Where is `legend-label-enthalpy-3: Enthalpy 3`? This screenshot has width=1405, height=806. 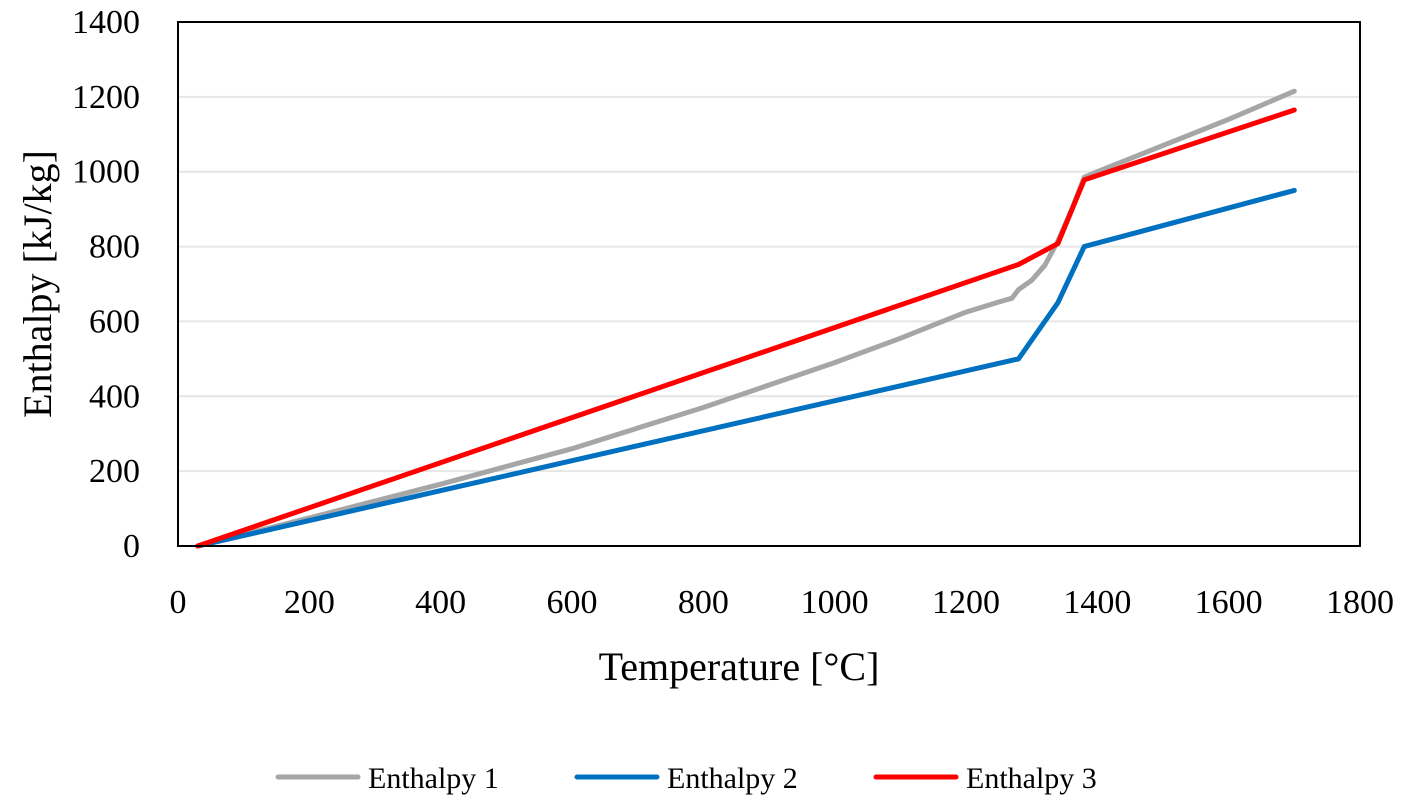 legend-label-enthalpy-3: Enthalpy 3 is located at coordinates (1031, 778).